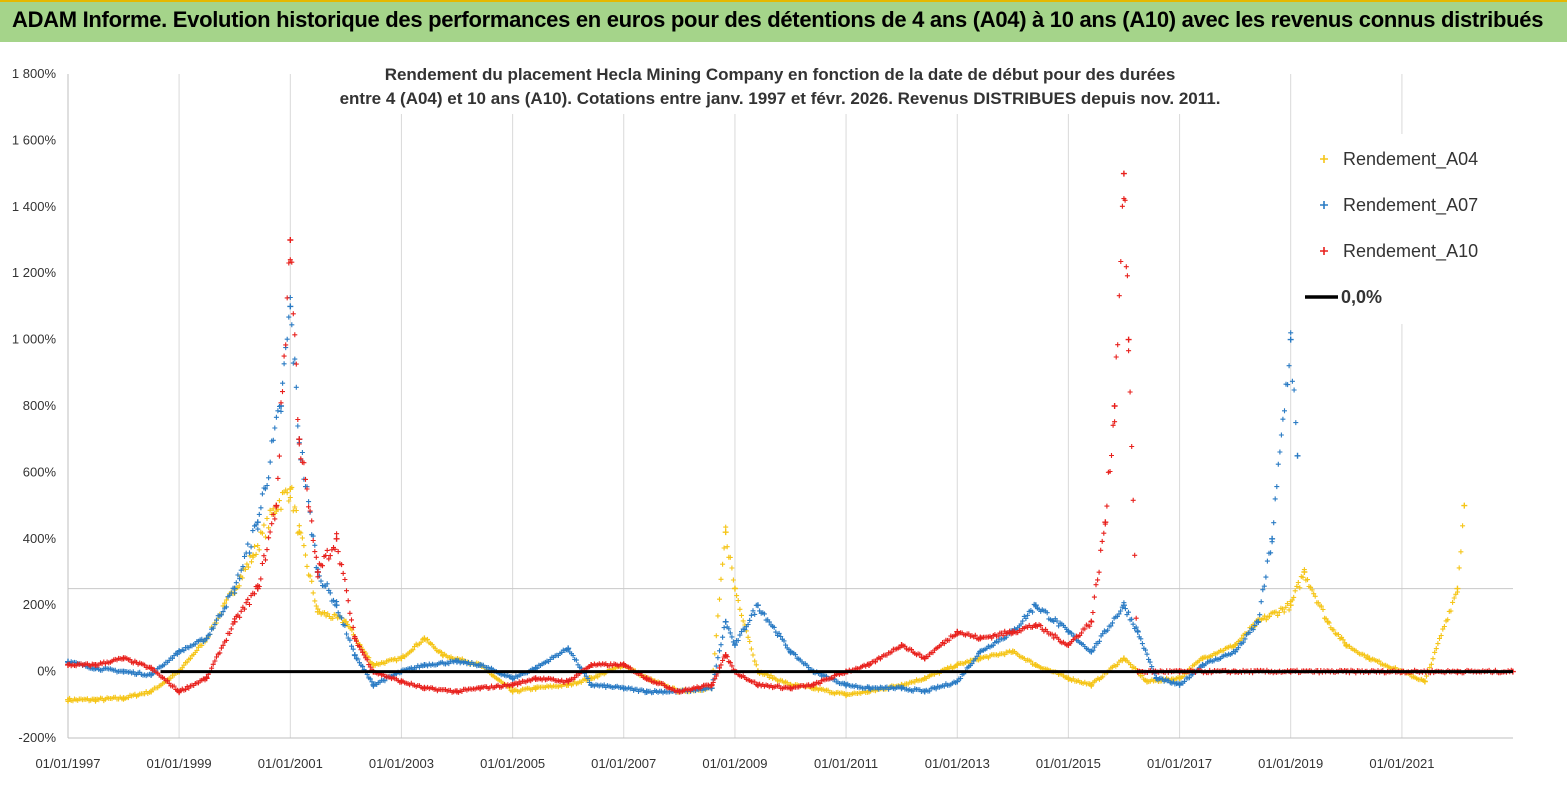 The image size is (1567, 790). What do you see at coordinates (1068, 763) in the screenshot?
I see `x-tick-label: 01/01/2015` at bounding box center [1068, 763].